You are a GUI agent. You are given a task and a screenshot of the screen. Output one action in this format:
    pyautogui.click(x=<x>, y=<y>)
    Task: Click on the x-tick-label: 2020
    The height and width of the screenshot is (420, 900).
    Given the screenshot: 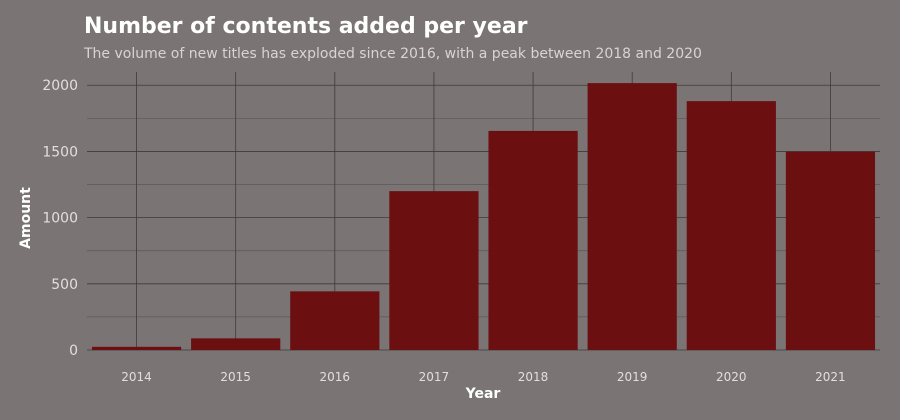 What is the action you would take?
    pyautogui.click(x=731, y=377)
    